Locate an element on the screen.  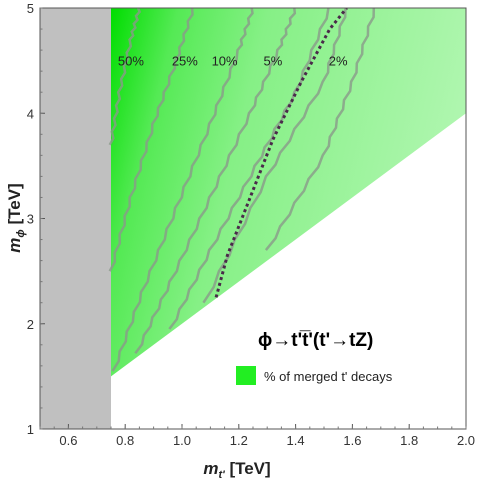
legend: % of merged t' decays is located at coordinates (314, 375).